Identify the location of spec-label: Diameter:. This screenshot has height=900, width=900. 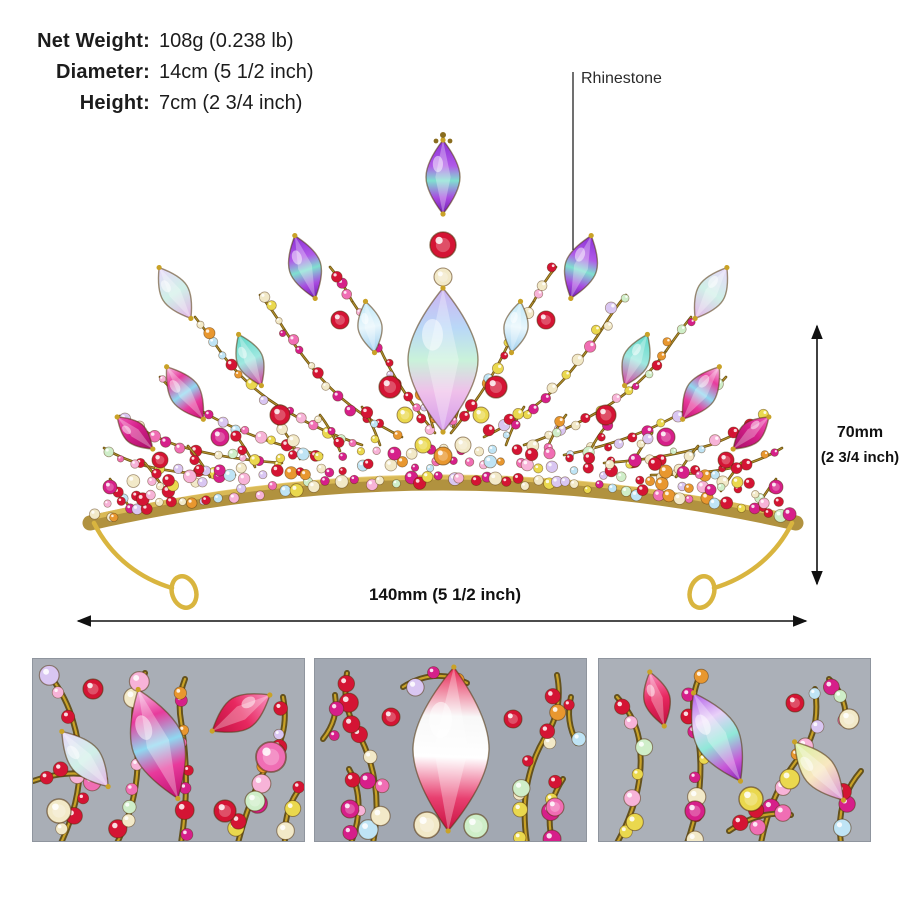
(102, 72).